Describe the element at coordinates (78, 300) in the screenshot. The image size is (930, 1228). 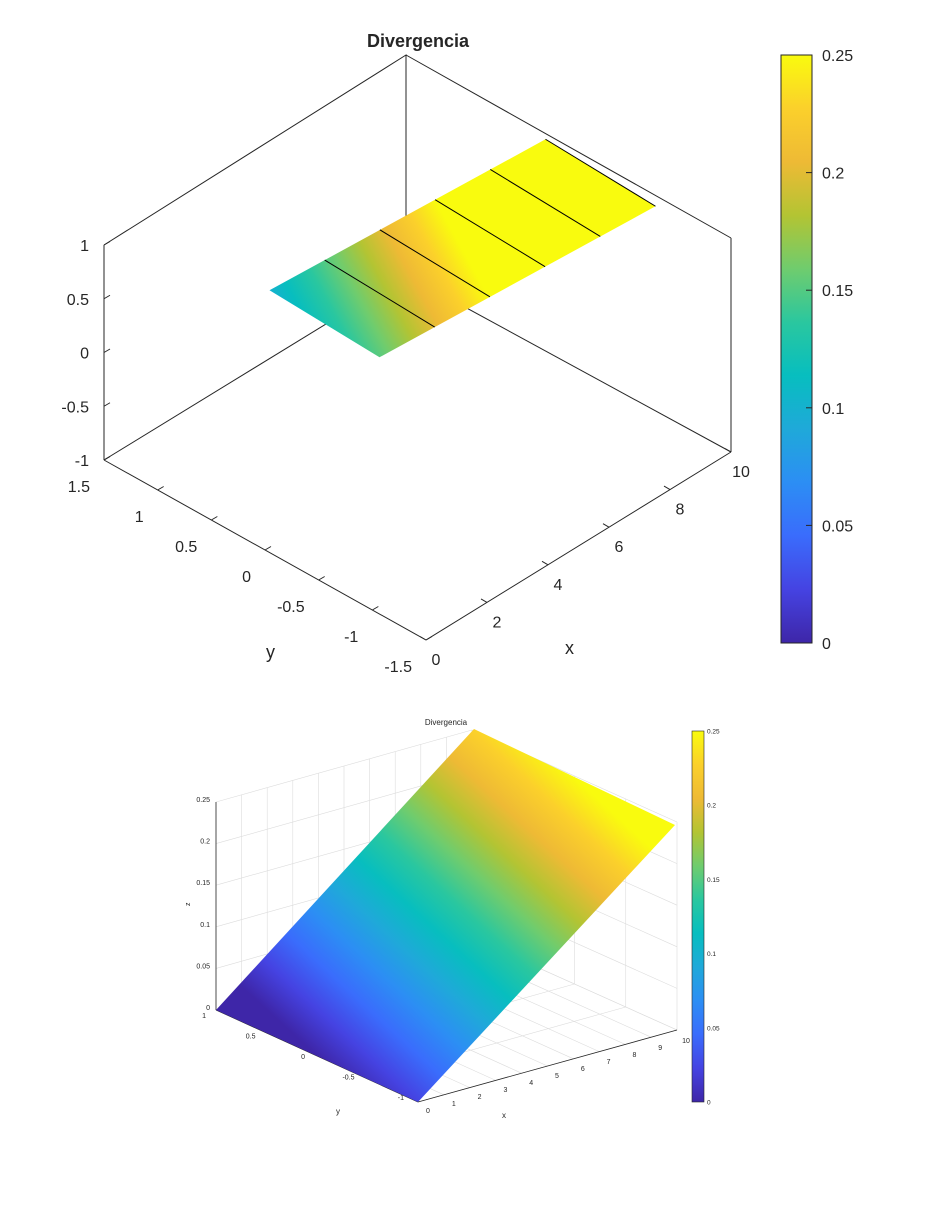
I see `top-z-tick-label: 0.5` at that location.